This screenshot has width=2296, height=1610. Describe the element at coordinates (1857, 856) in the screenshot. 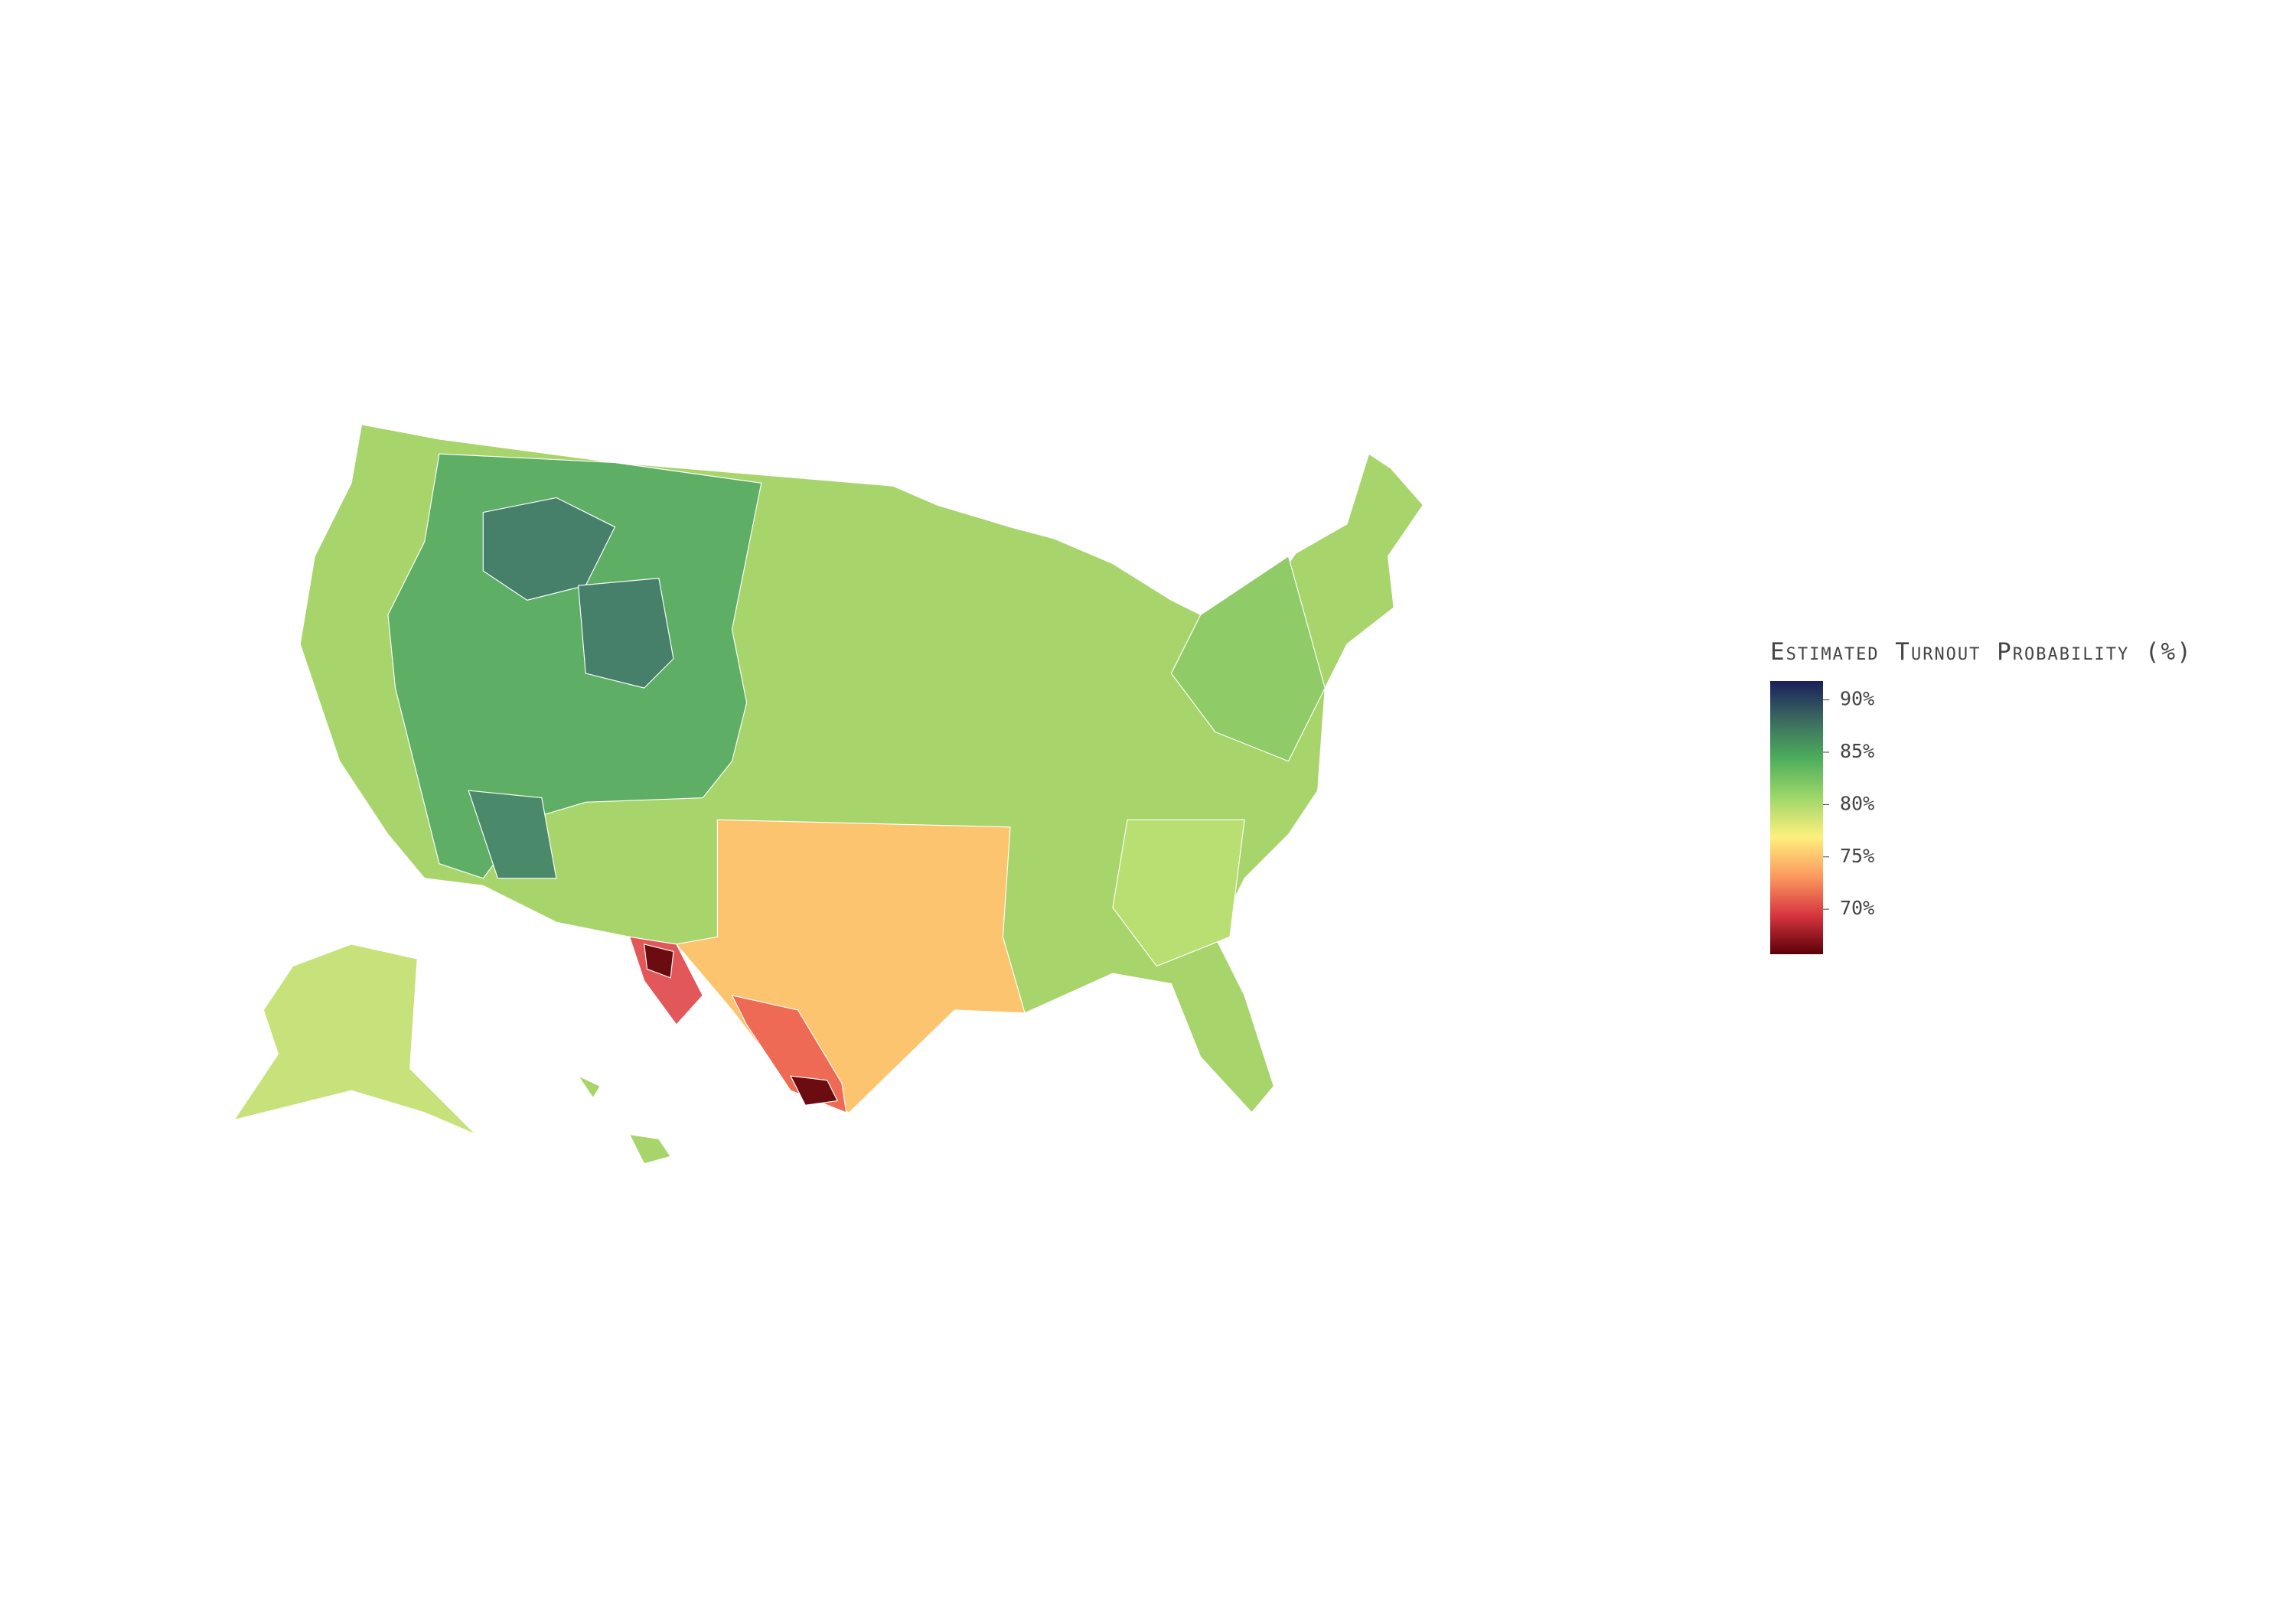

I see `tick-label: 75%` at that location.